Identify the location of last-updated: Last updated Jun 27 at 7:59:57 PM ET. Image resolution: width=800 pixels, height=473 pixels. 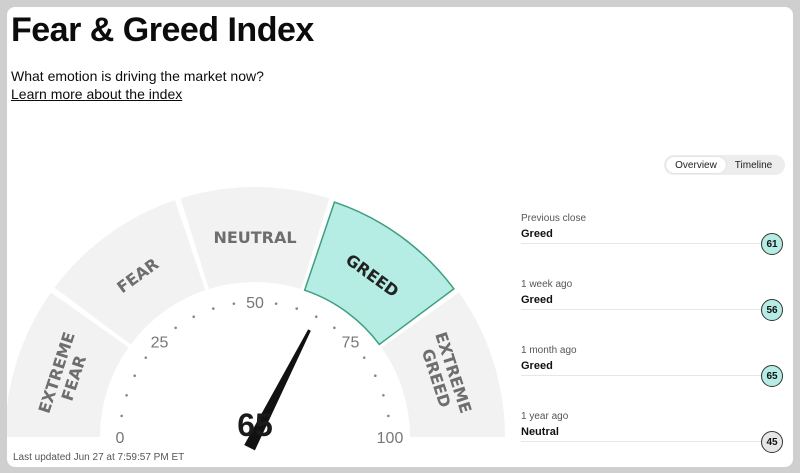
(99, 457).